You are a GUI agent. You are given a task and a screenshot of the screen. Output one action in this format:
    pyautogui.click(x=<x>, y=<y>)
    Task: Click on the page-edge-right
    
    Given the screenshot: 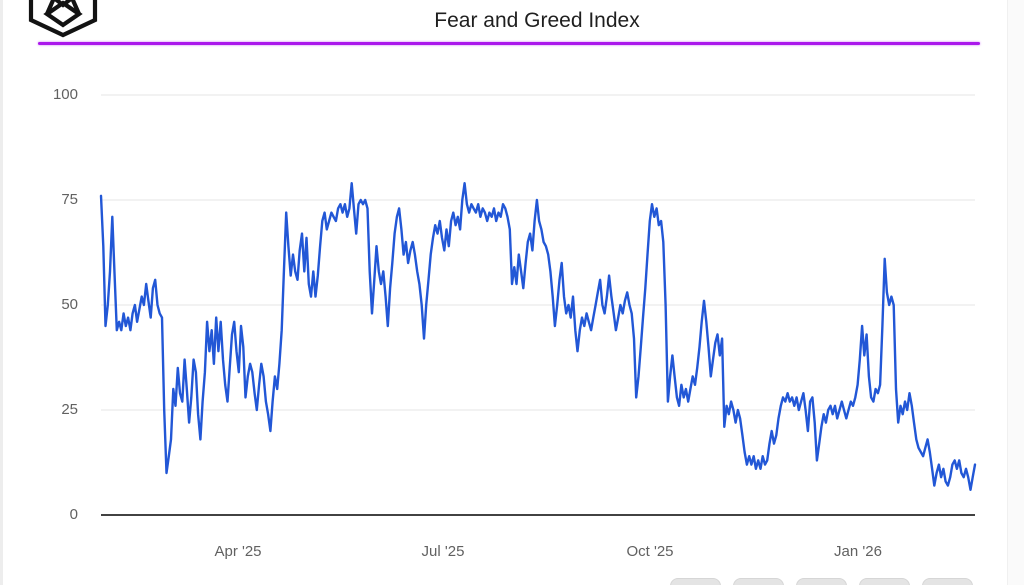 What is the action you would take?
    pyautogui.click(x=1015, y=292)
    